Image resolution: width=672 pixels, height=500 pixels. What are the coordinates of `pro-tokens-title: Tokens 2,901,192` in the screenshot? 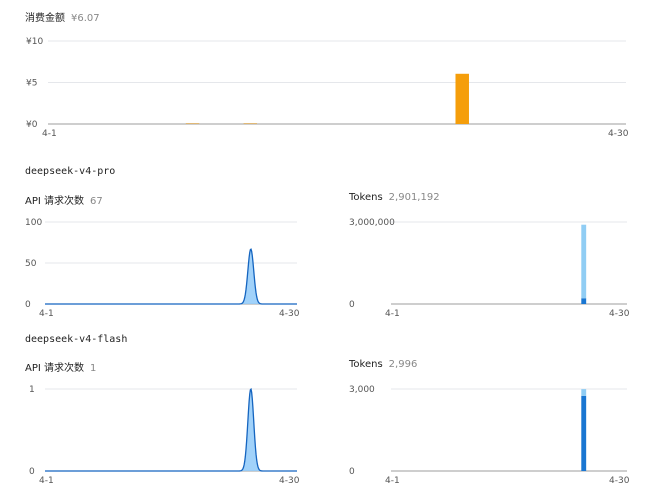 It's located at (394, 197).